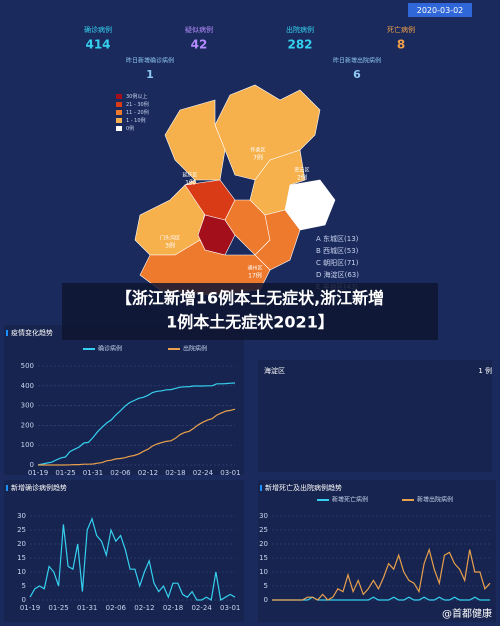 The height and width of the screenshot is (626, 500). I want to click on stat-label: 出院病例, so click(300, 29).